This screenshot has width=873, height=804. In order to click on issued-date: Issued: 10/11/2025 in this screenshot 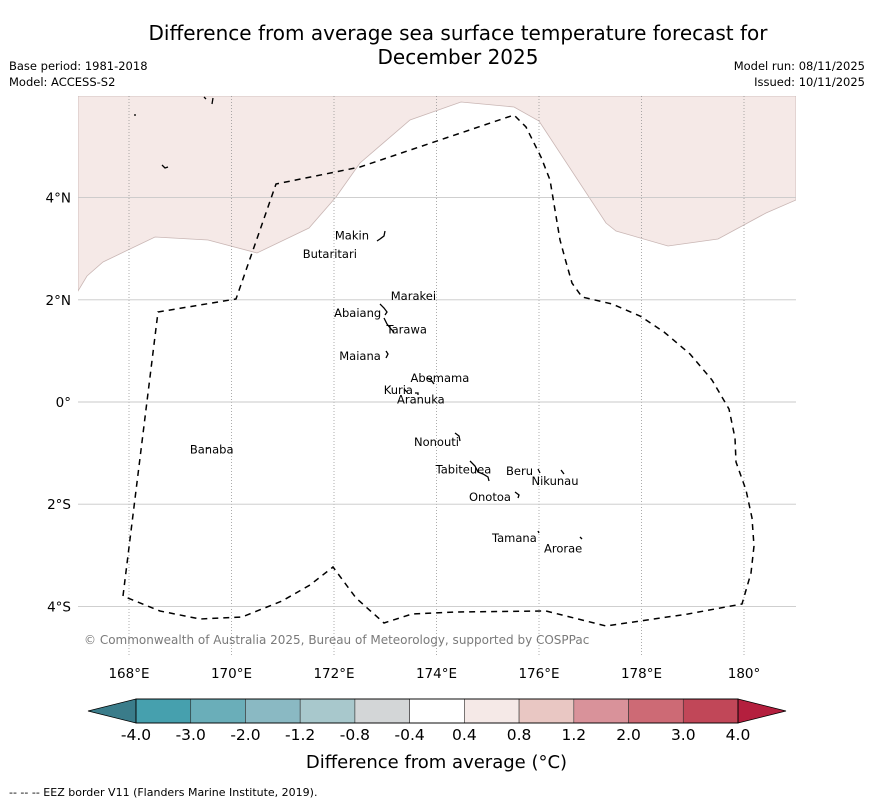, I will do `click(809, 82)`.